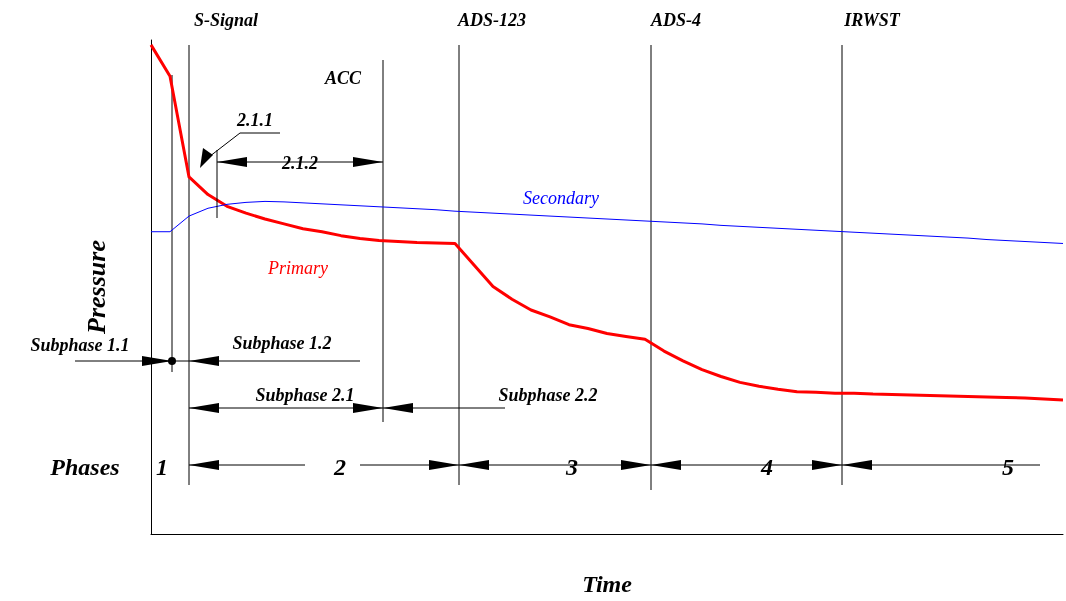 The image size is (1066, 601). What do you see at coordinates (342, 78) in the screenshot?
I see `annotation: ACC` at bounding box center [342, 78].